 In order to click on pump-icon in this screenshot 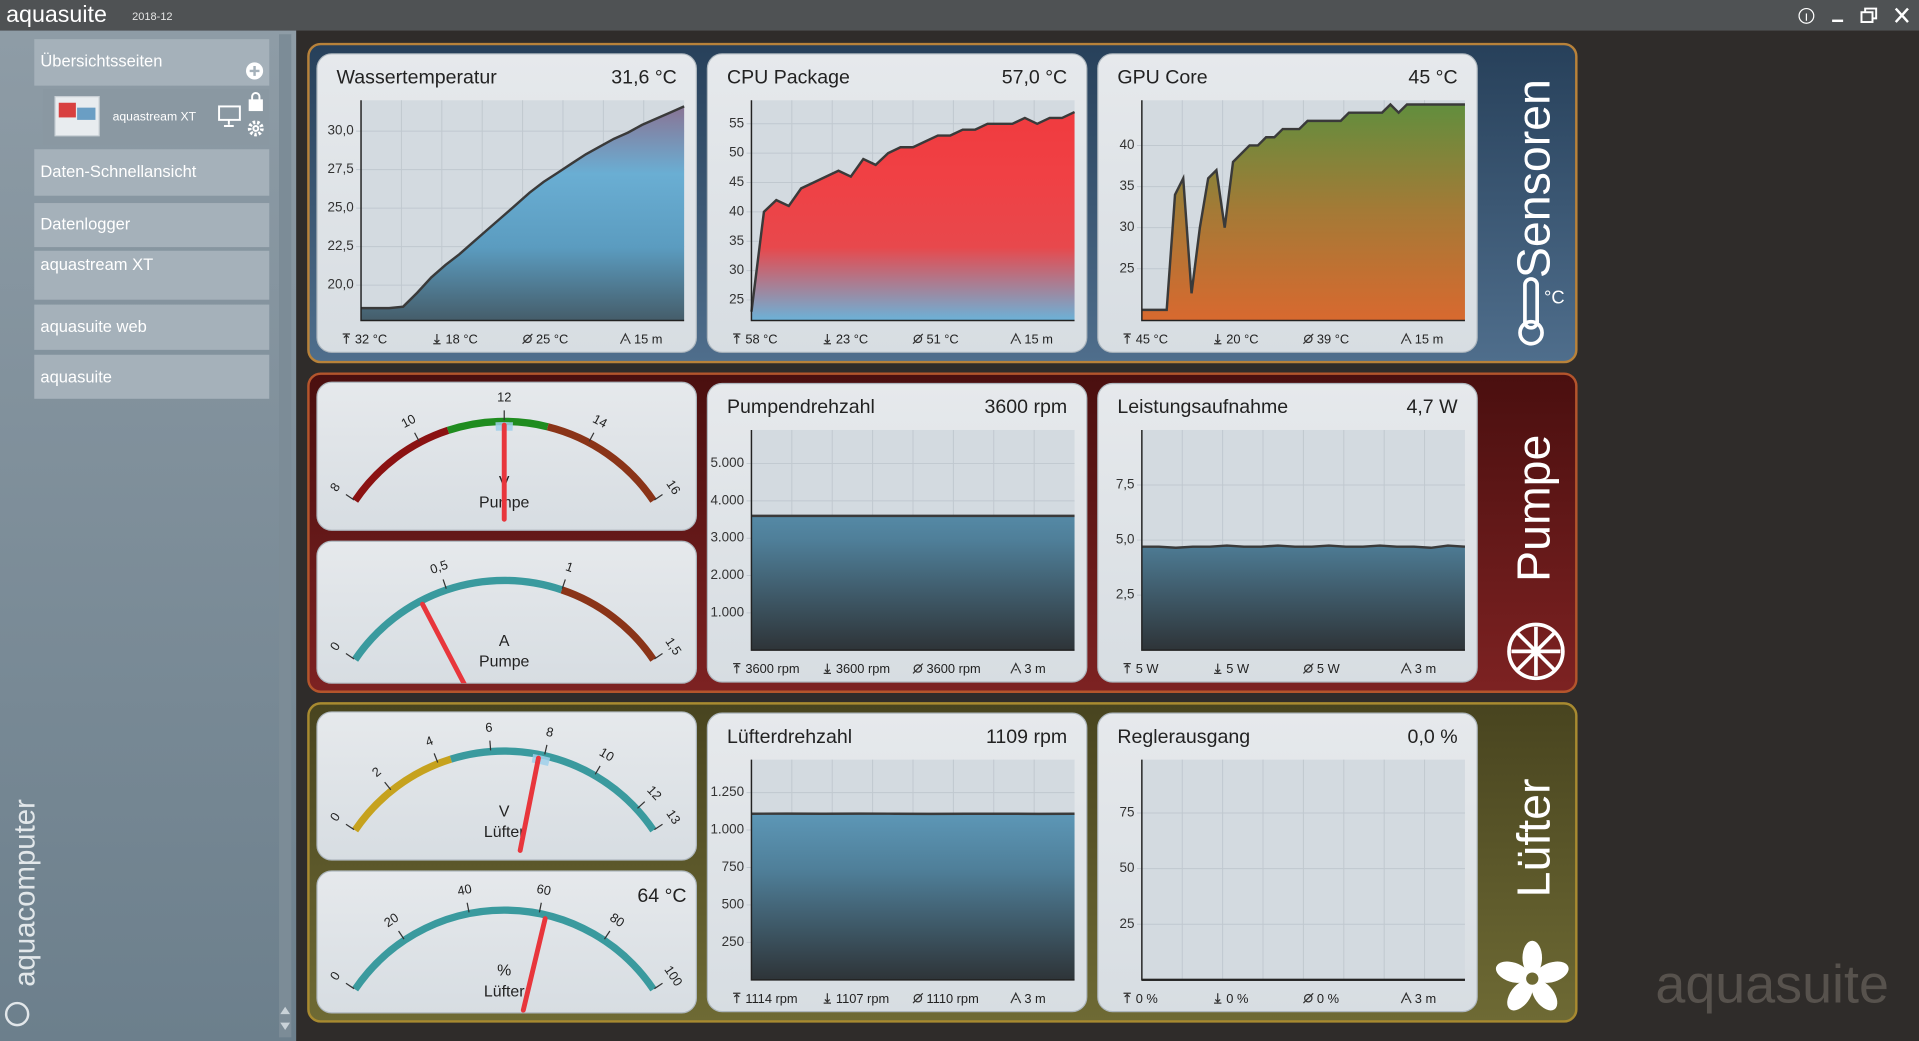, I will do `click(1536, 651)`.